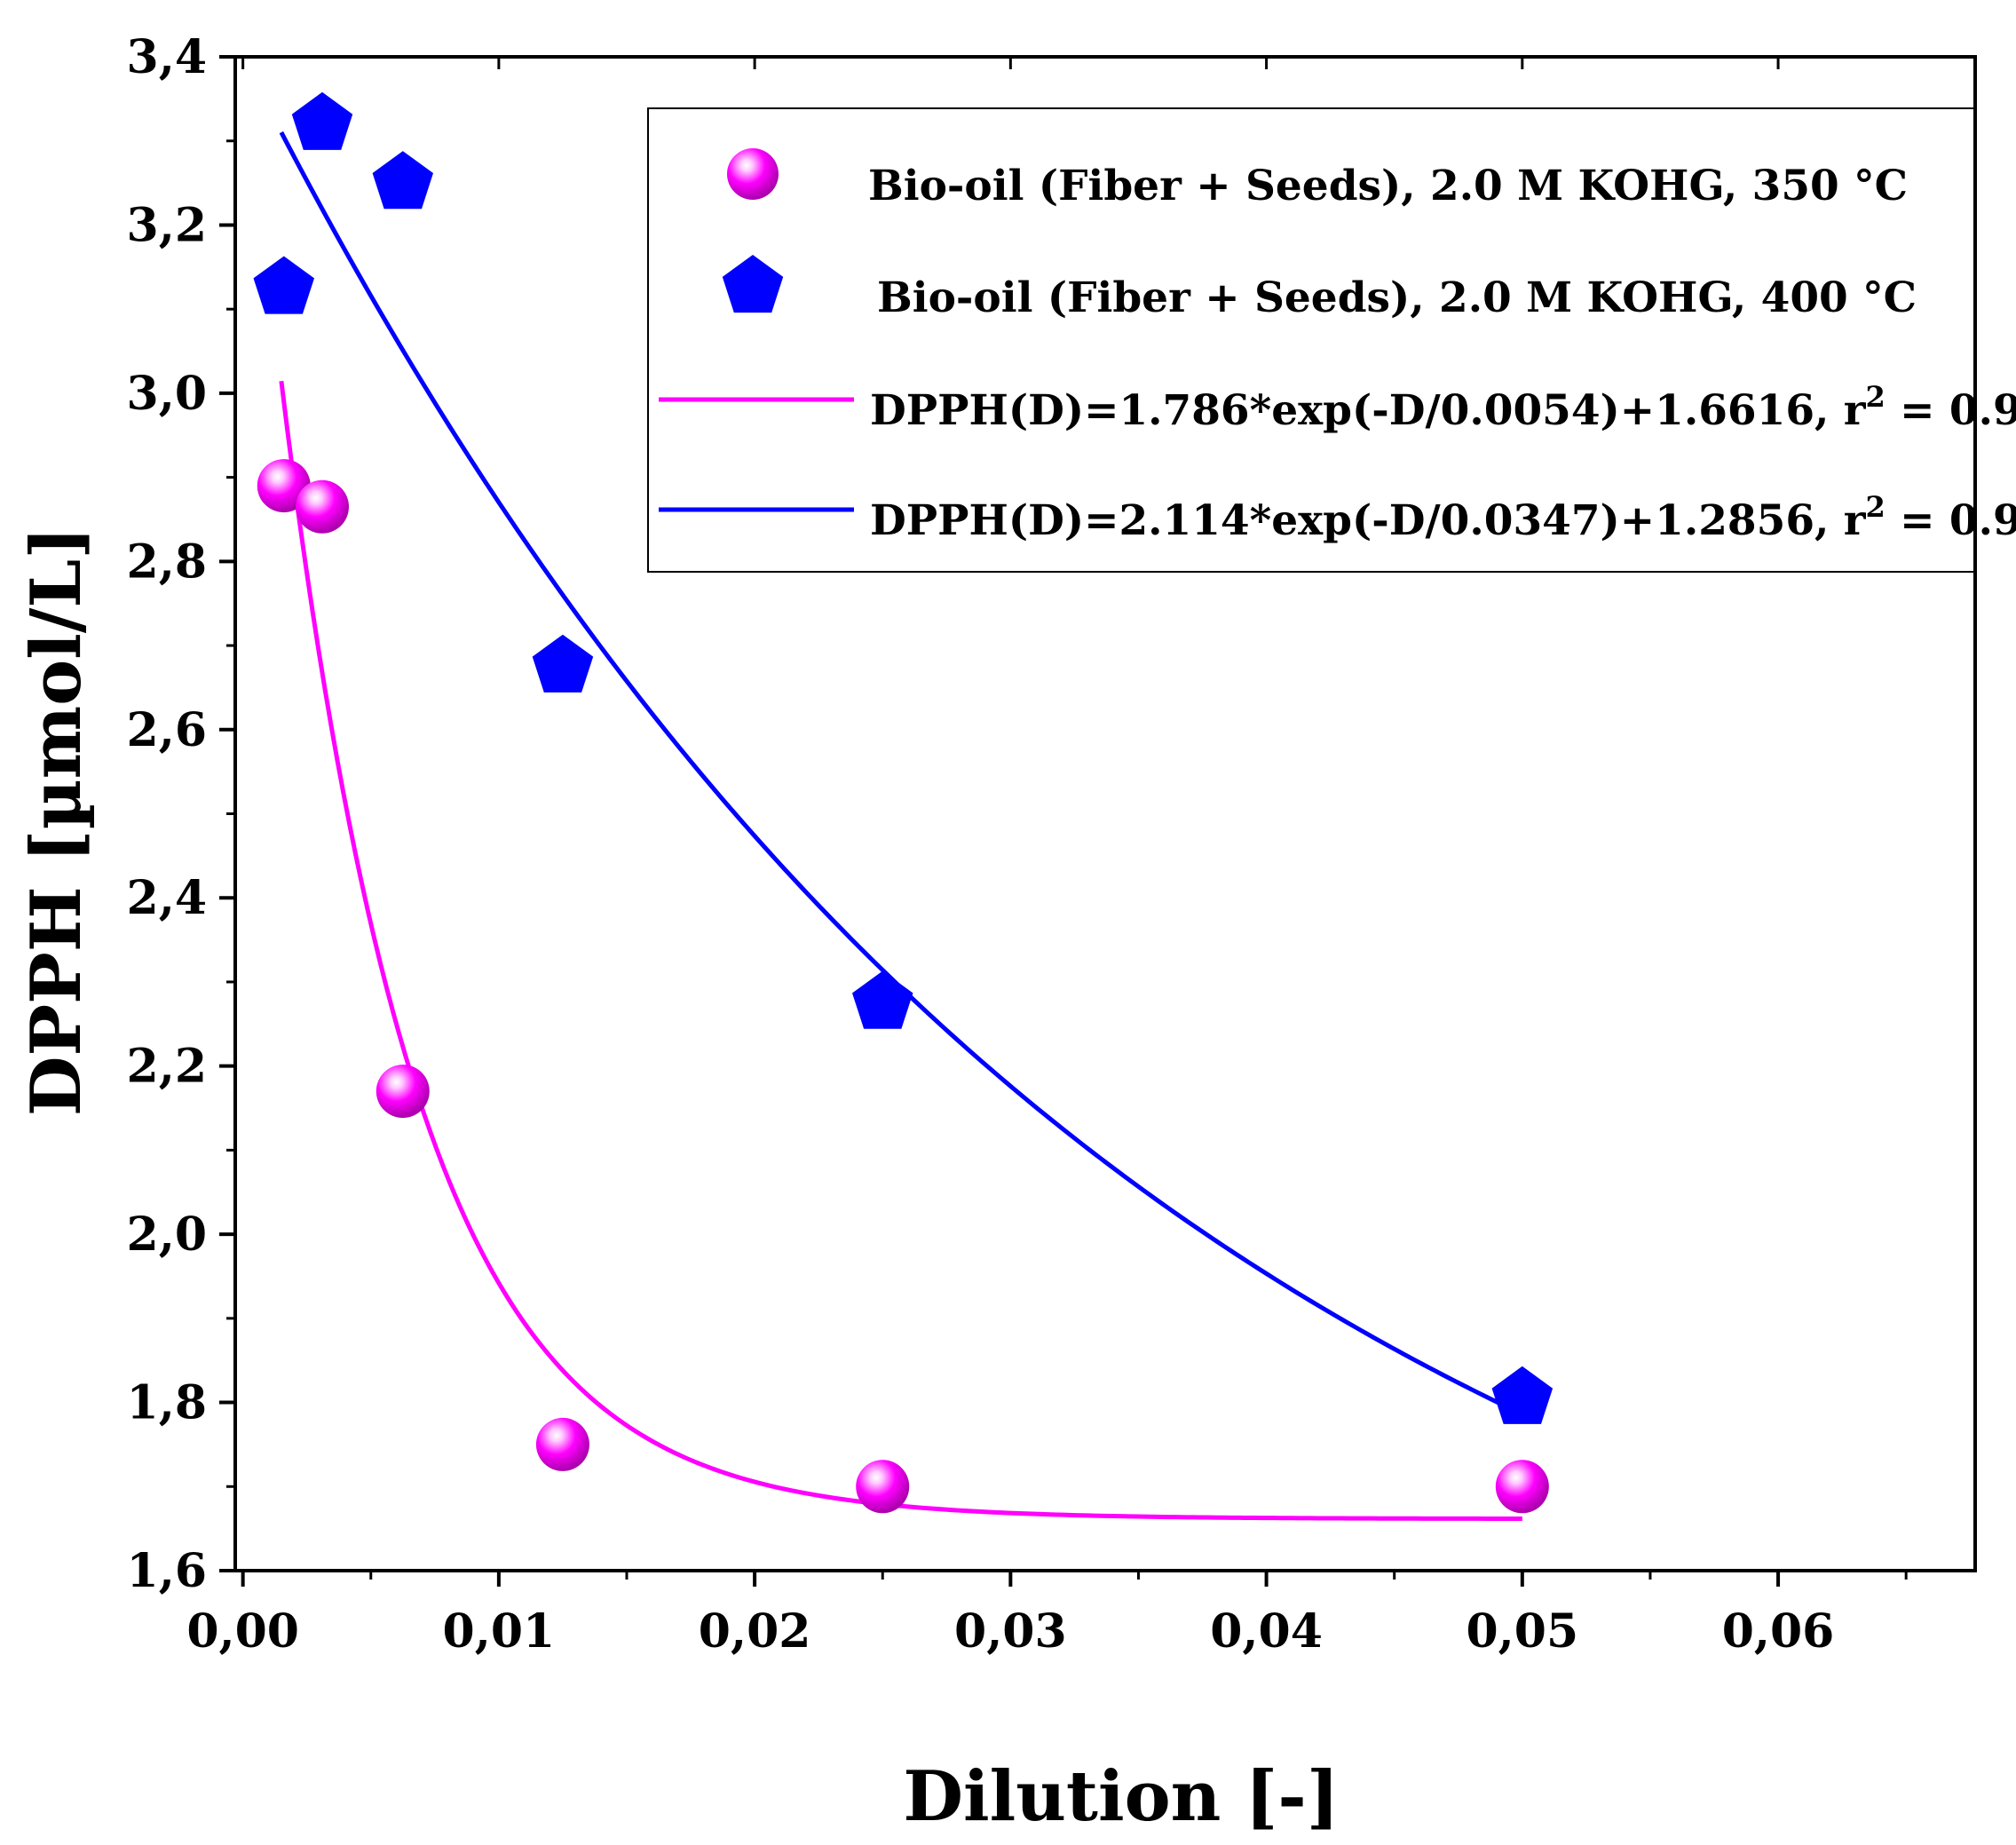 The width and height of the screenshot is (2016, 1845). I want to click on legend-pentagon-marker, so click(753, 284).